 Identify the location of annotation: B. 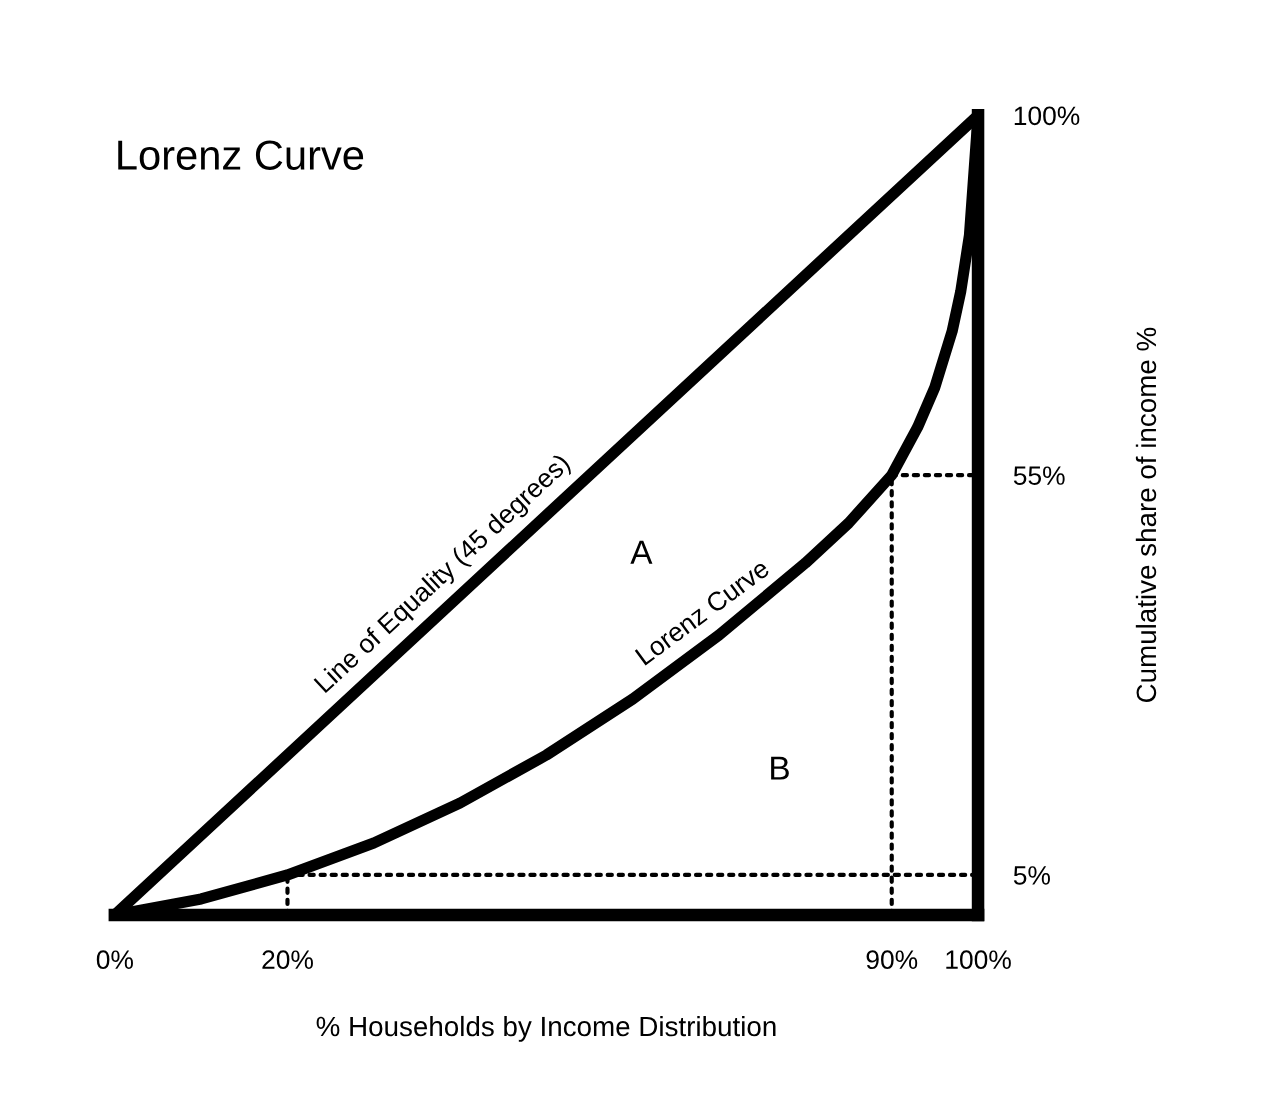
(780, 768).